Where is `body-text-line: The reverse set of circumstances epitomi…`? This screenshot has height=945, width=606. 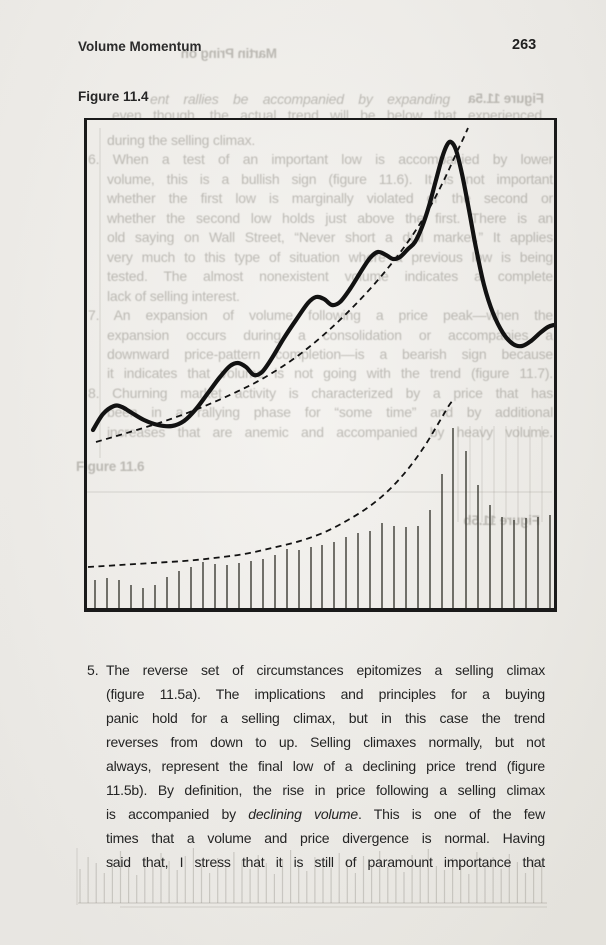
body-text-line: The reverse set of circumstances epitomi… is located at coordinates (325, 670).